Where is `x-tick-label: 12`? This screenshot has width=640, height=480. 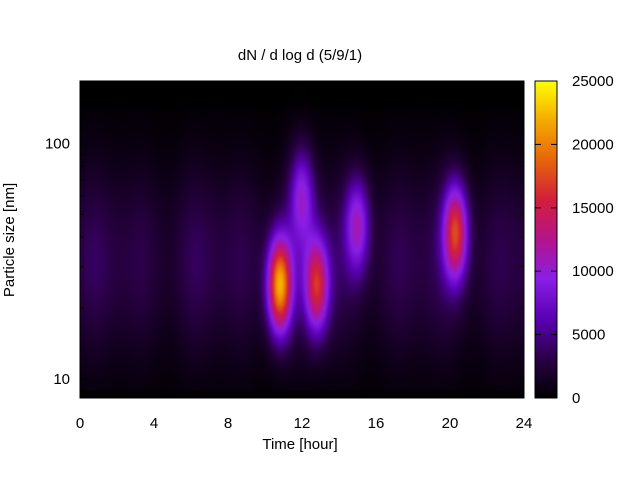
x-tick-label: 12 is located at coordinates (302, 423).